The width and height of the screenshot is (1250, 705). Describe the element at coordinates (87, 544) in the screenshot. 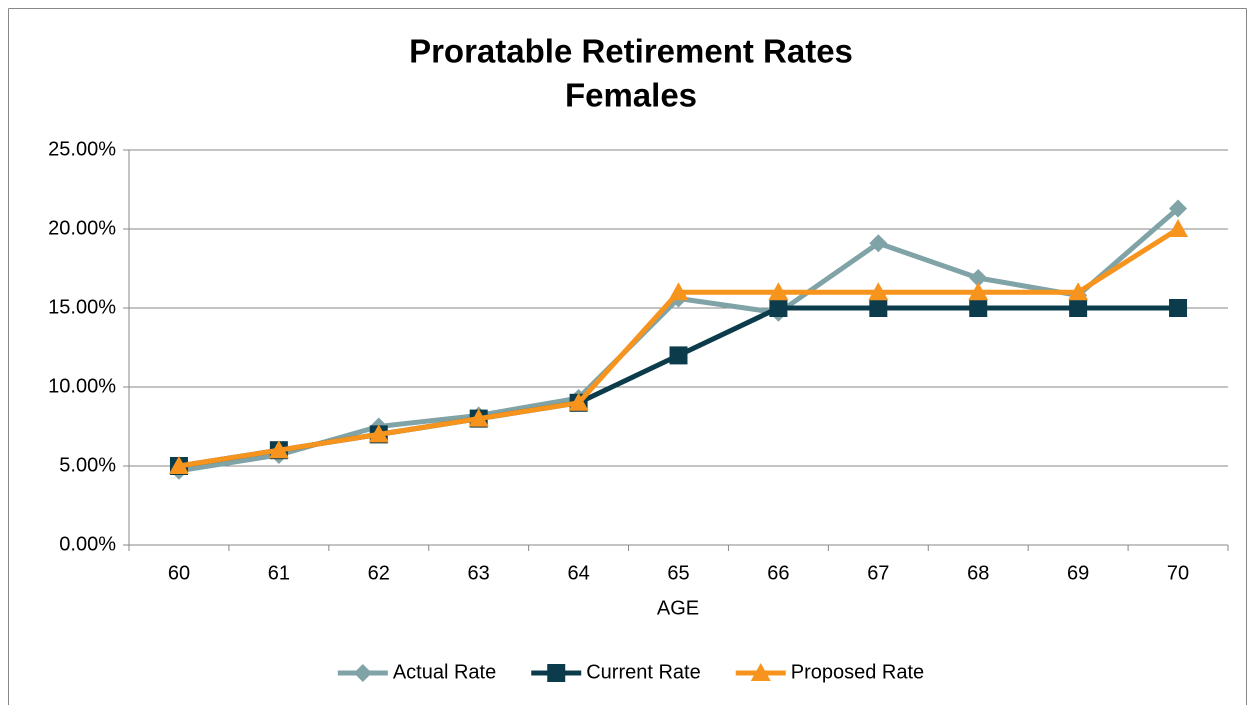

I see `y-tick-label: 0.00%` at that location.